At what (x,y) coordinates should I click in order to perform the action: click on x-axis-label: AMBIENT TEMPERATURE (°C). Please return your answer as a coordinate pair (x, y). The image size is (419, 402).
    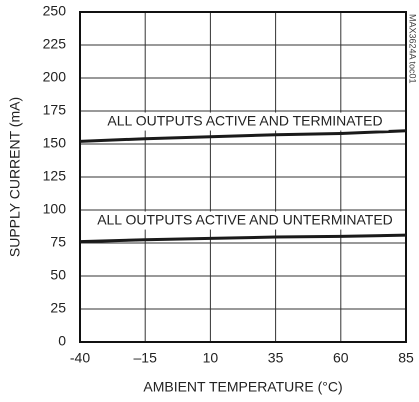
    Looking at the image, I should click on (242, 387).